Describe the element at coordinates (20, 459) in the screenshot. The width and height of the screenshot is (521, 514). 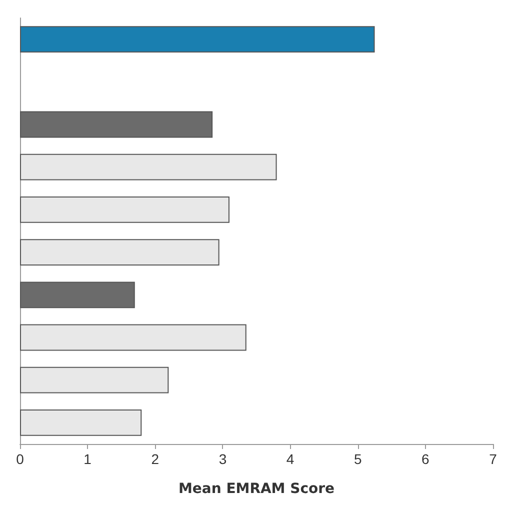
I see `x-tick-label: 0` at that location.